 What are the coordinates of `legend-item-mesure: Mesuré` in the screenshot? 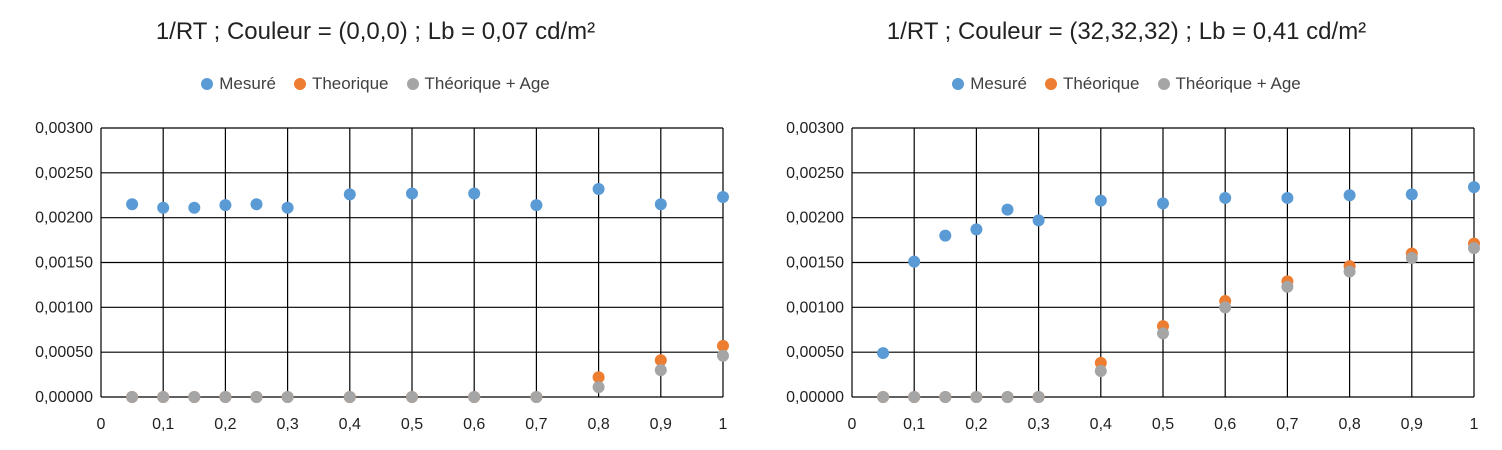 It's located at (238, 84).